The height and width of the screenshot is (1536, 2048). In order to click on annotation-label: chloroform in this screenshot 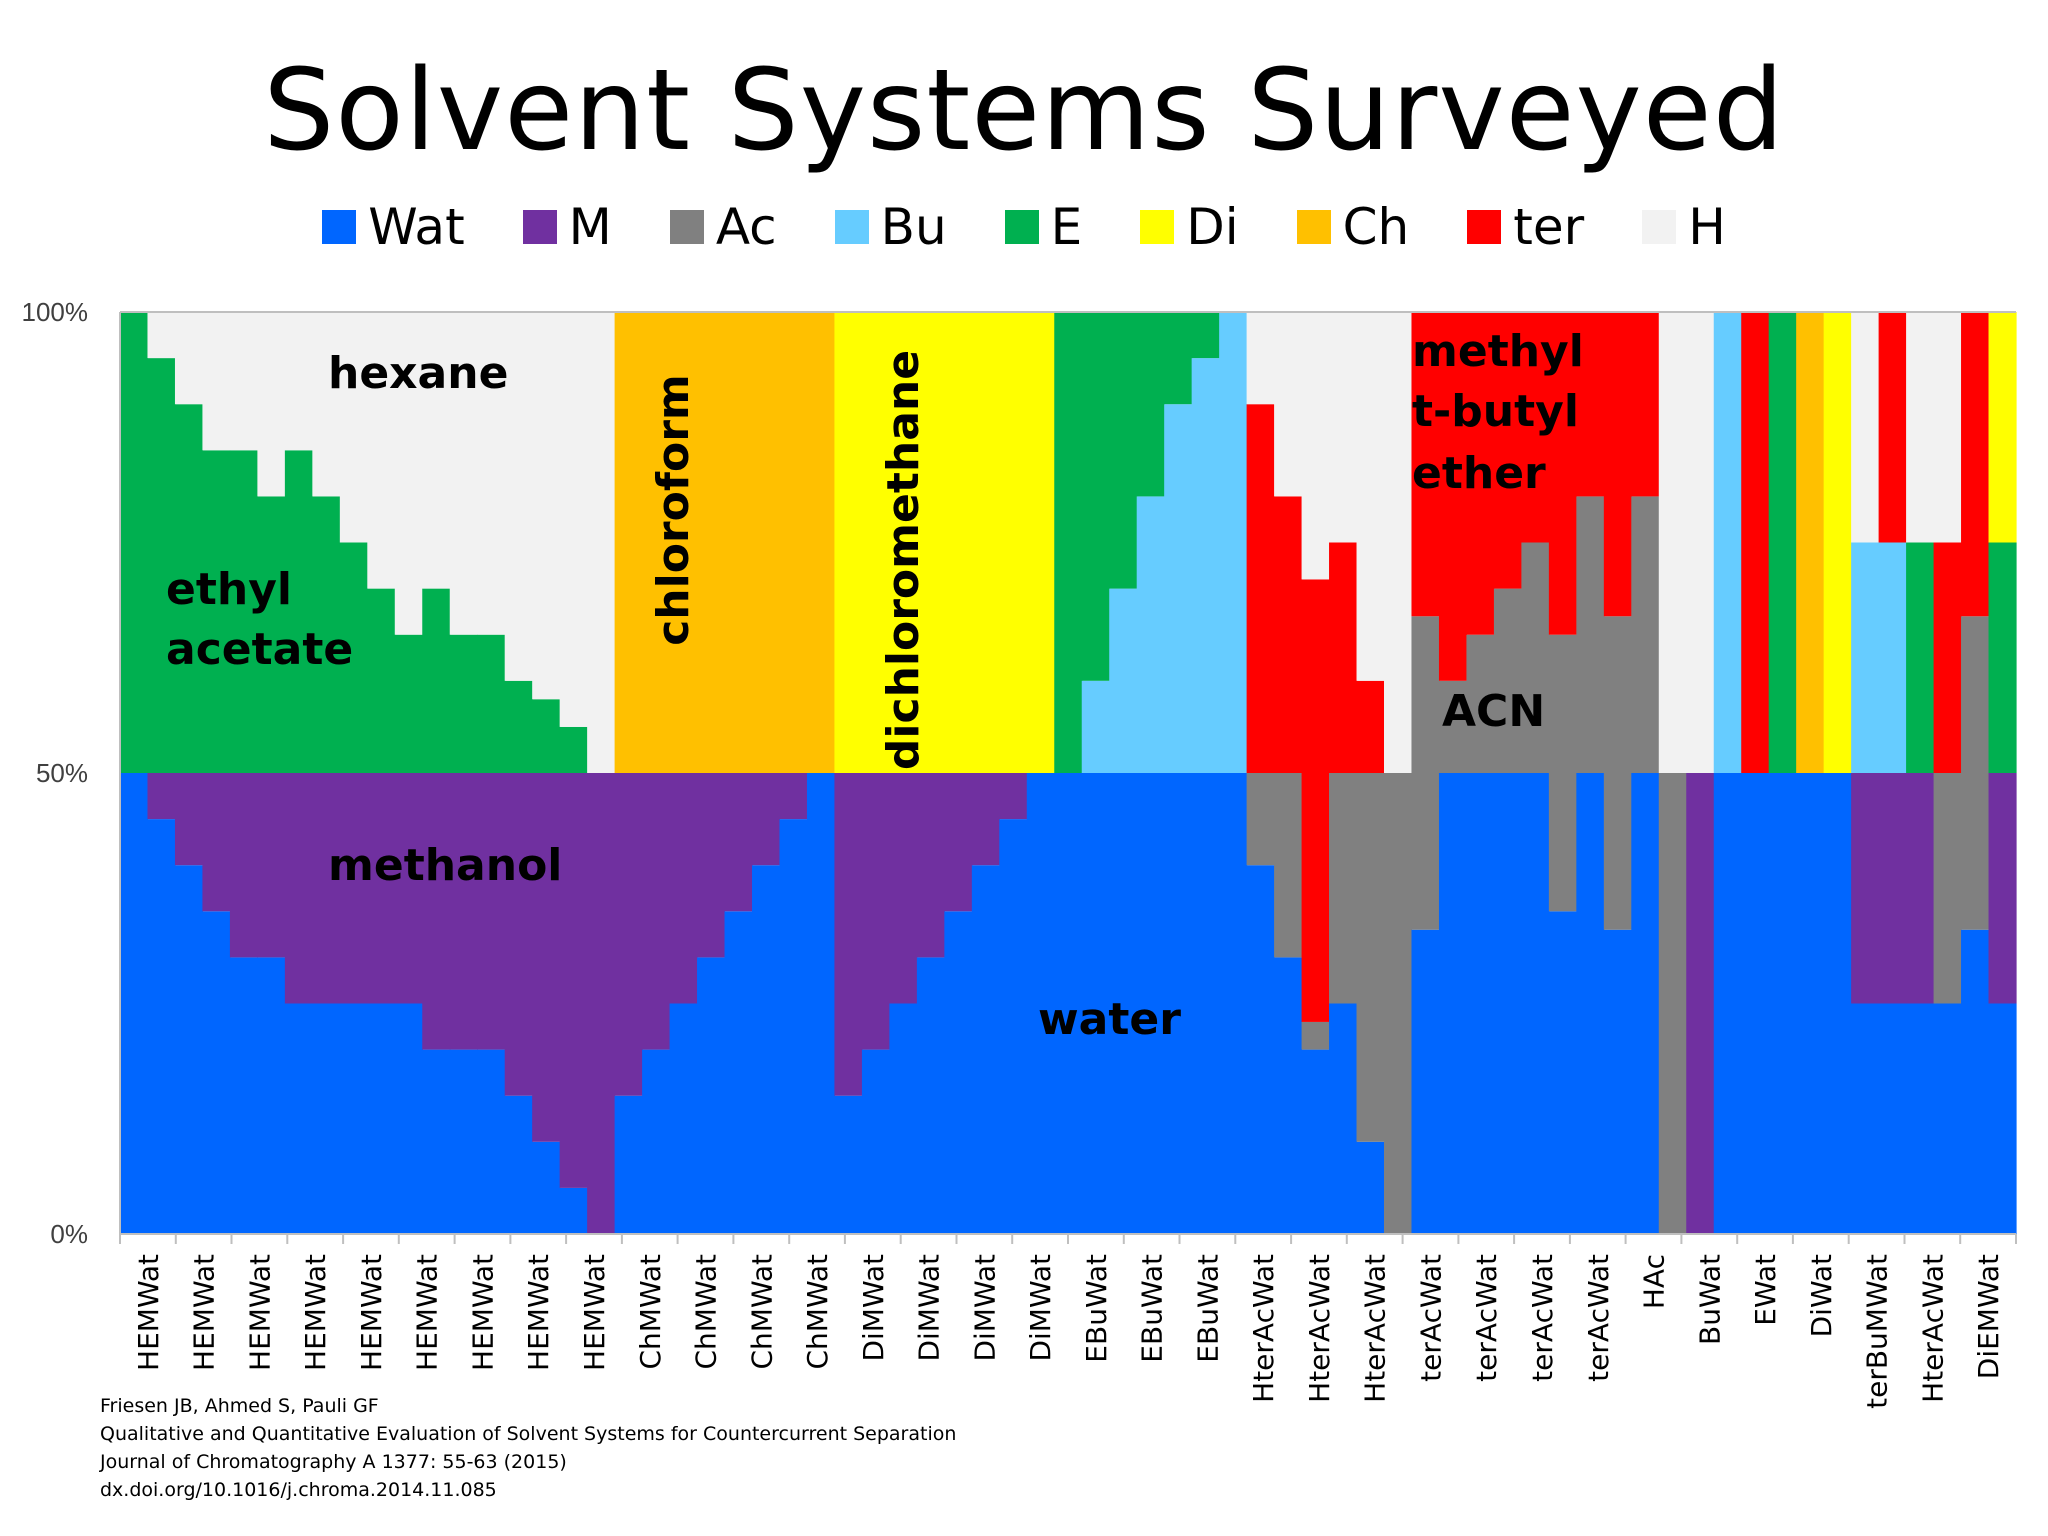, I will do `click(673, 510)`.